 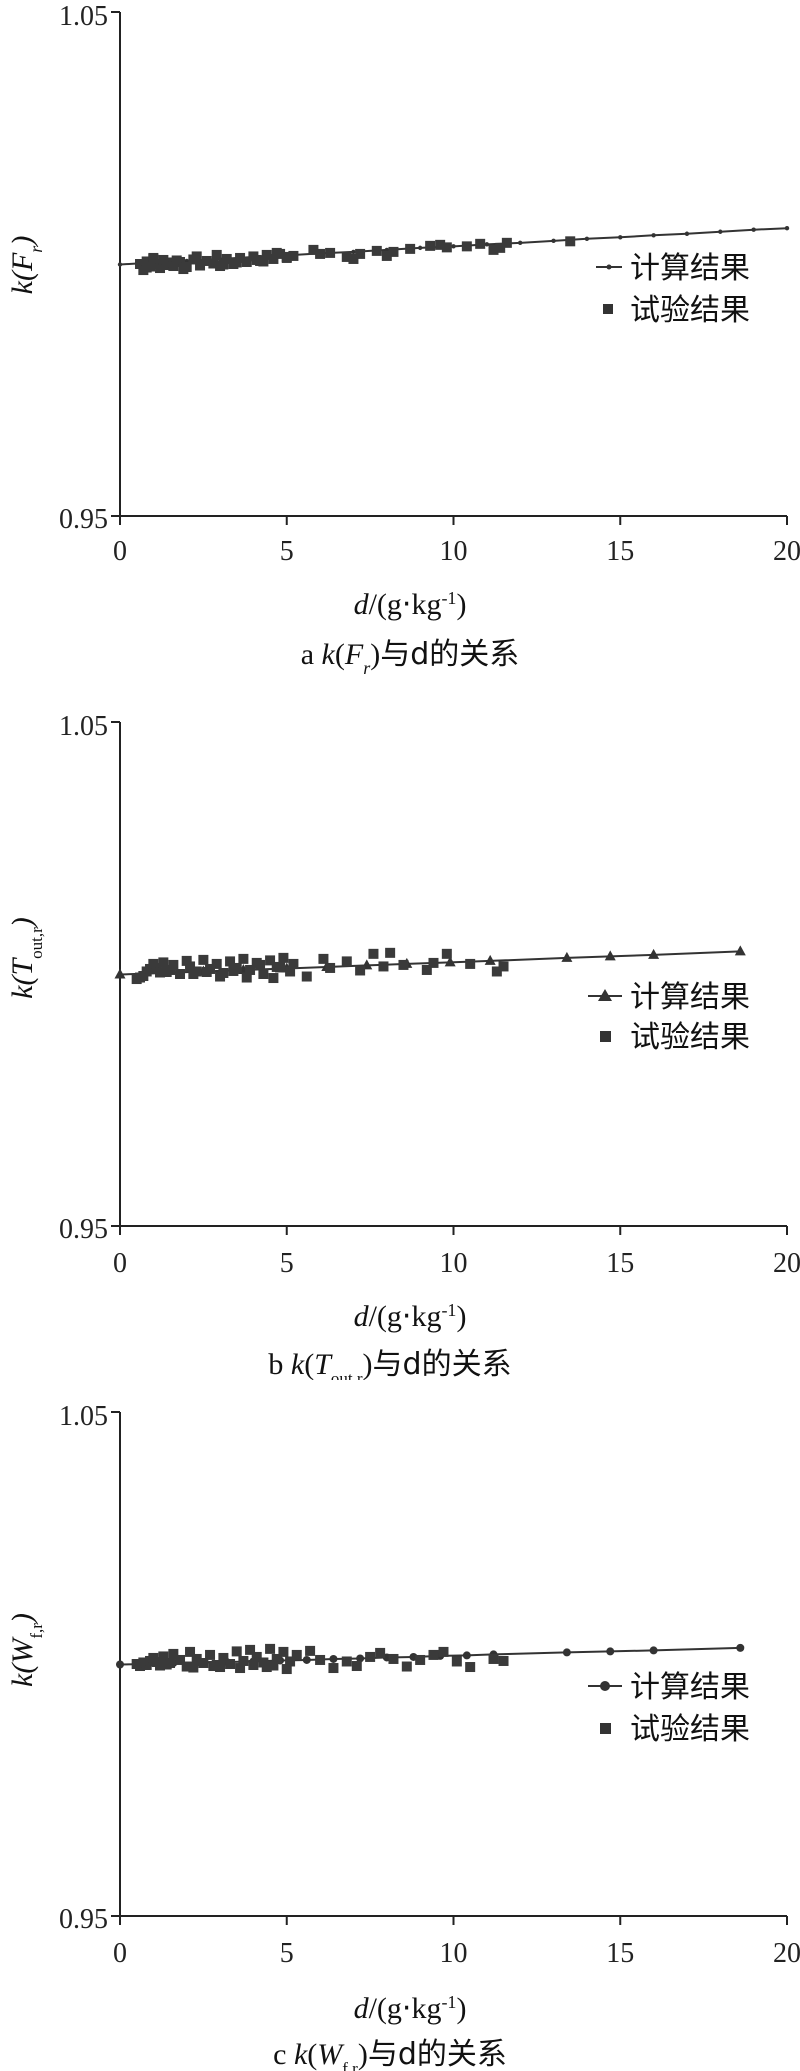 I want to click on y-tick-bottom-c: 0.95, so click(x=83, y=1919).